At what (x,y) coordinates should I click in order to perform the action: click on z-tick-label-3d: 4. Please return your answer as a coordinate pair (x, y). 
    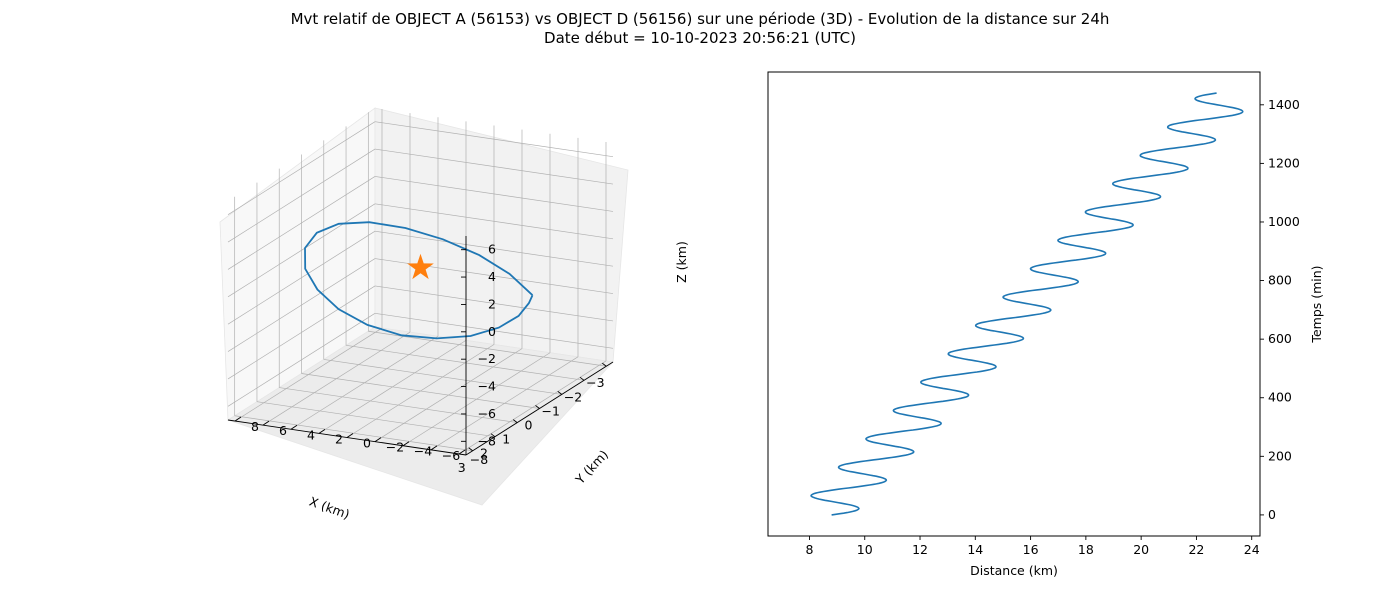
    Looking at the image, I should click on (492, 276).